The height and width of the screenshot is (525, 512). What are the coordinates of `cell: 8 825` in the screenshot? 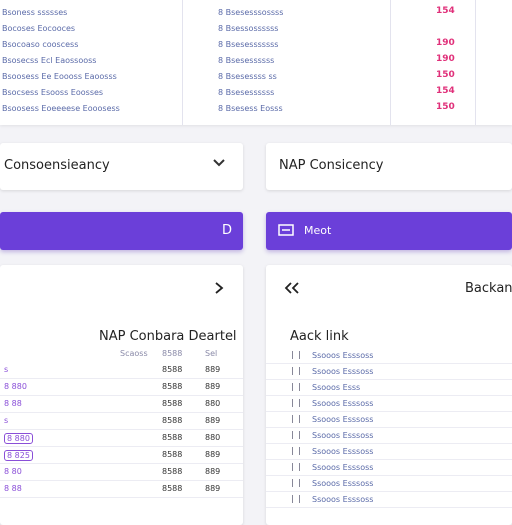 It's located at (18, 455).